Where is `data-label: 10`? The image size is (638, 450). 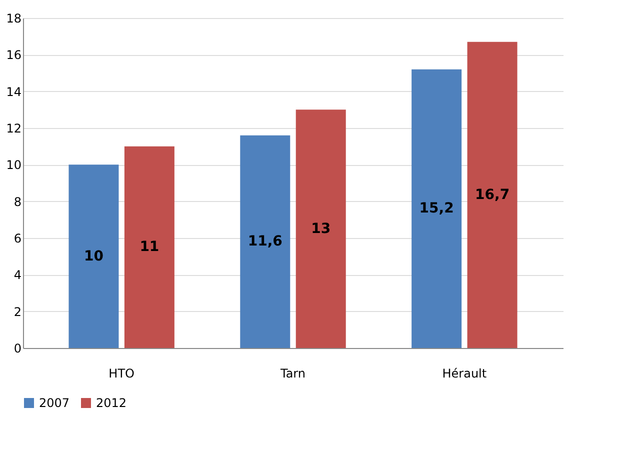 data-label: 10 is located at coordinates (94, 256).